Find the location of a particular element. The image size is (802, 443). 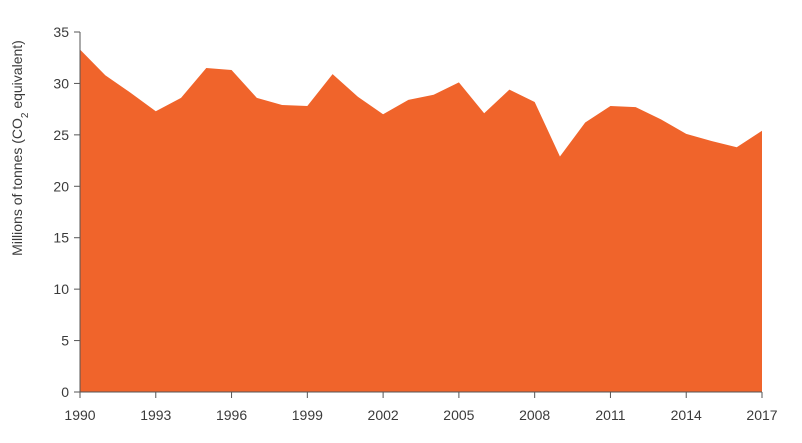

y-tick-label: 20 is located at coordinates (61, 186).